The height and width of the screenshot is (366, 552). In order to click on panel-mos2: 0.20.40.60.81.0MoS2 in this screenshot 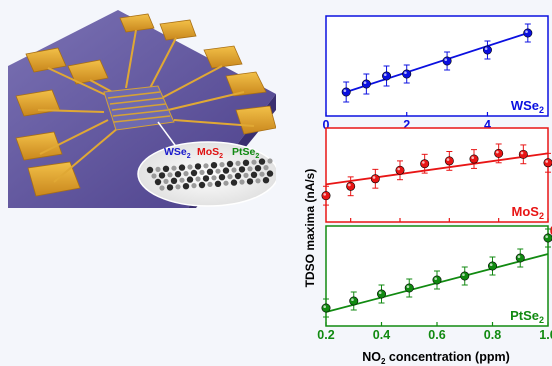, I will do `click(436, 182)`.